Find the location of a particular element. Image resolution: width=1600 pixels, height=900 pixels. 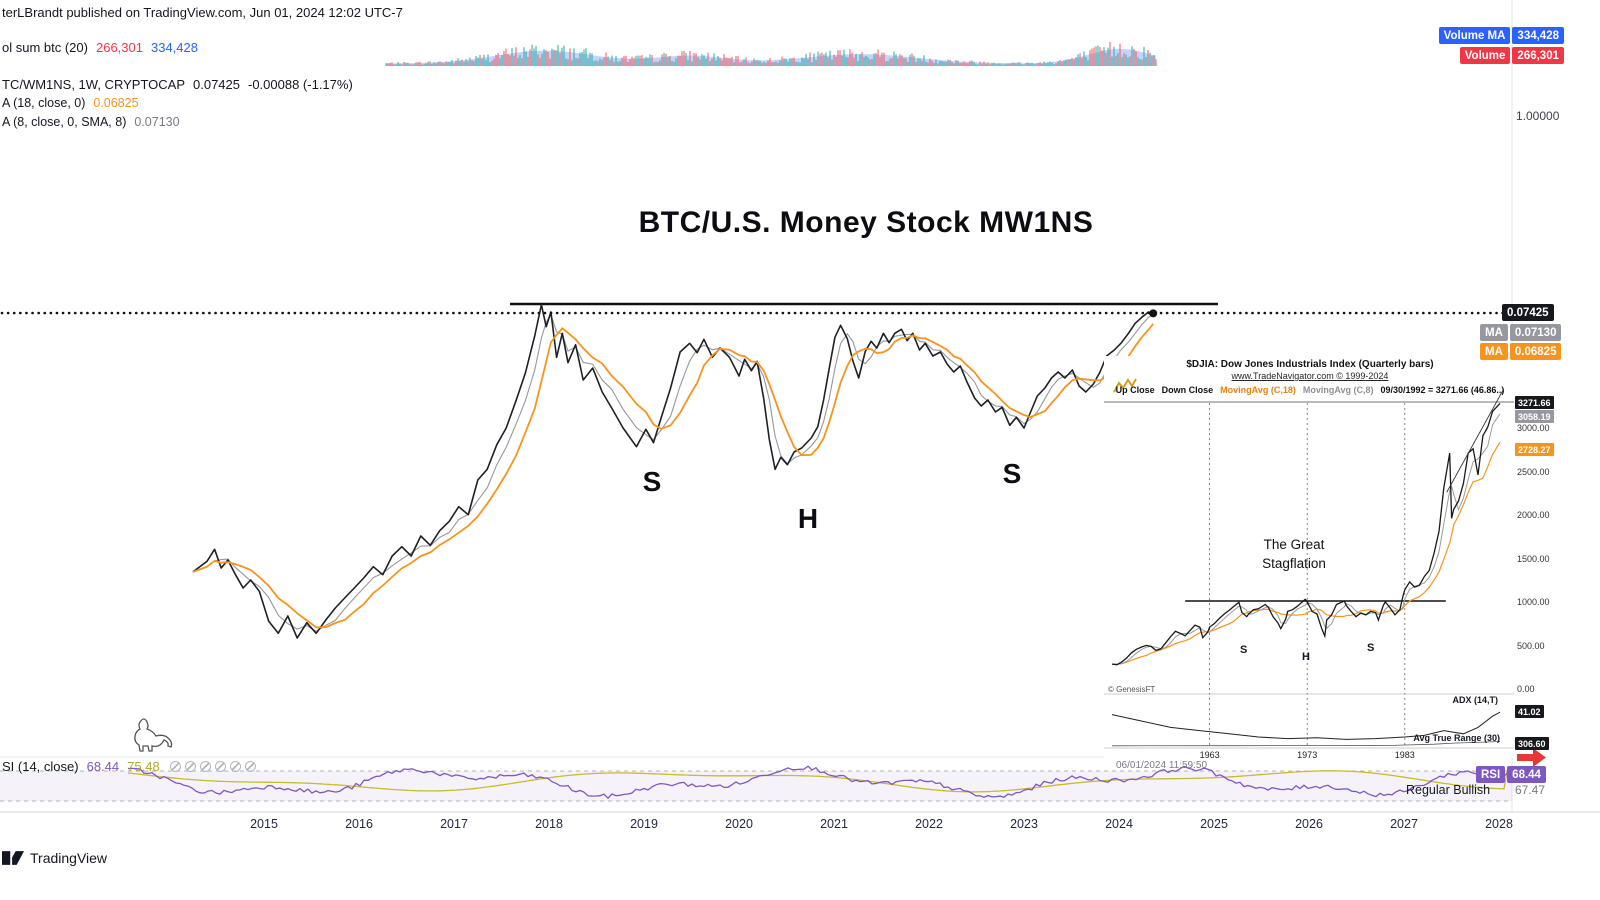

inset-legend-ma8: MovingAvg (C,8) is located at coordinates (1338, 390).